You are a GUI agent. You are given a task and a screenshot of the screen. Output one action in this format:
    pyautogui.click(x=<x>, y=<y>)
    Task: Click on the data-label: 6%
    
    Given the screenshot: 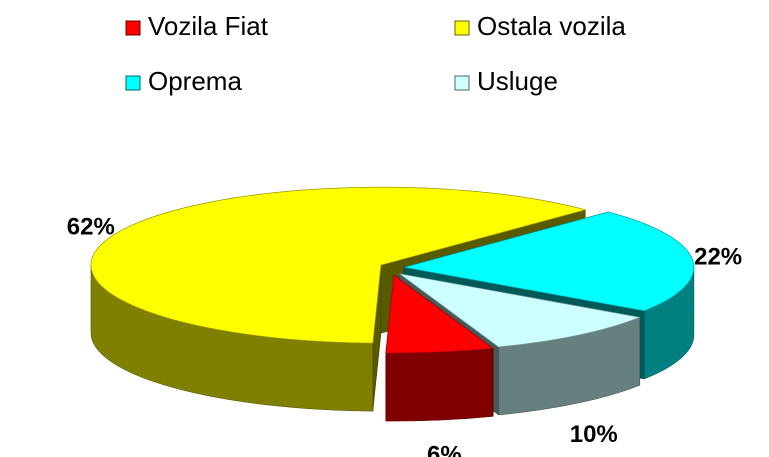 What is the action you would take?
    pyautogui.click(x=444, y=449)
    